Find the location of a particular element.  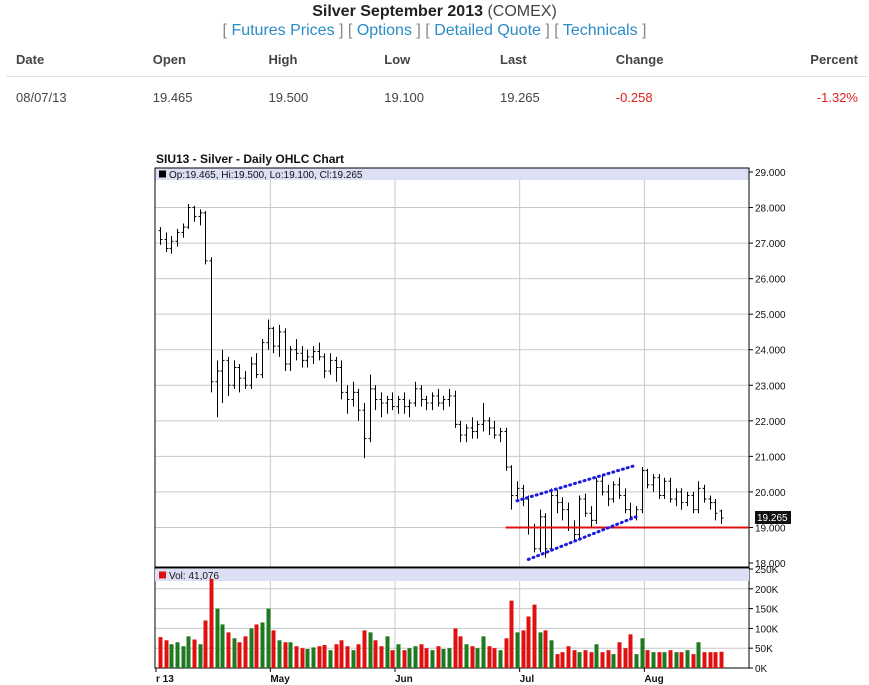

volume-axis: 0K 50K 100K 150K 200K 250K is located at coordinates (764, 620).